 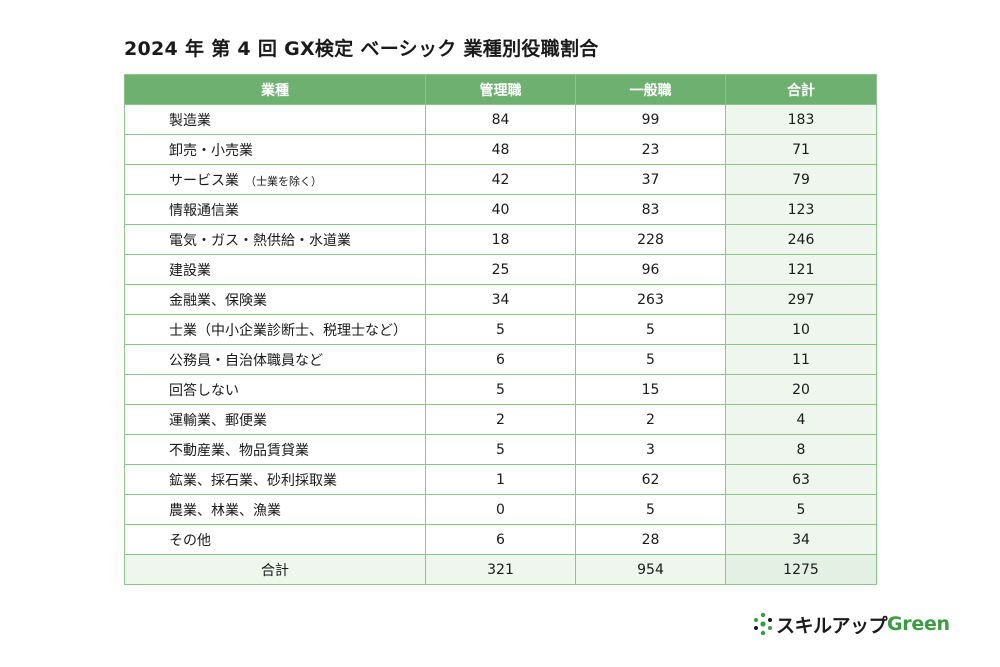 What do you see at coordinates (275, 299) in the screenshot?
I see `industry-cell: 金融業、保険業` at bounding box center [275, 299].